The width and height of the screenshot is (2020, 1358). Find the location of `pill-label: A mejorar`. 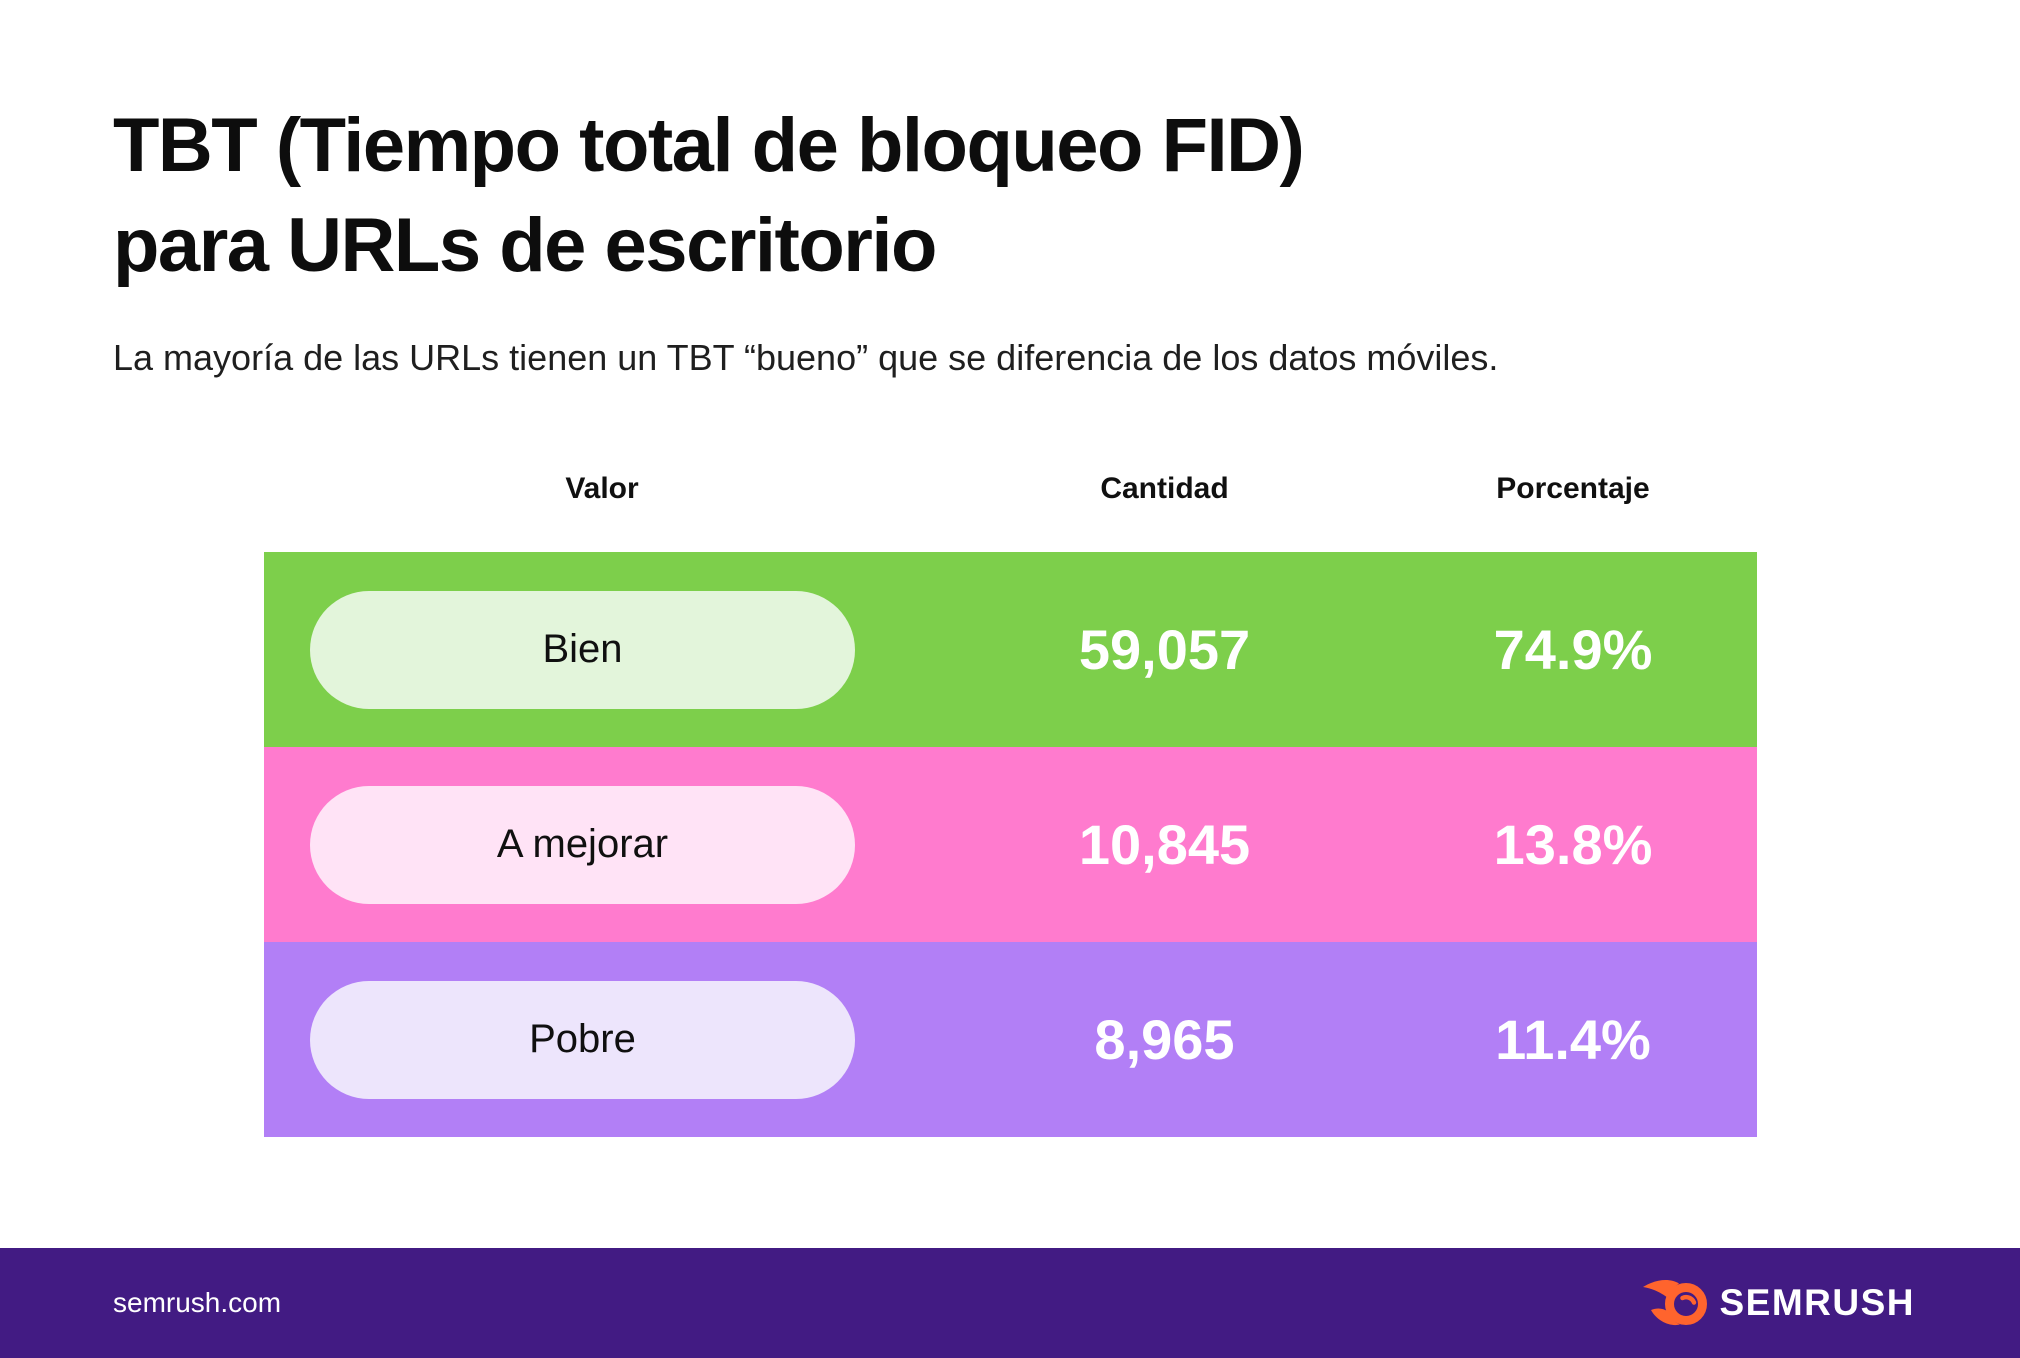

pill-label: A mejorar is located at coordinates (582, 844).